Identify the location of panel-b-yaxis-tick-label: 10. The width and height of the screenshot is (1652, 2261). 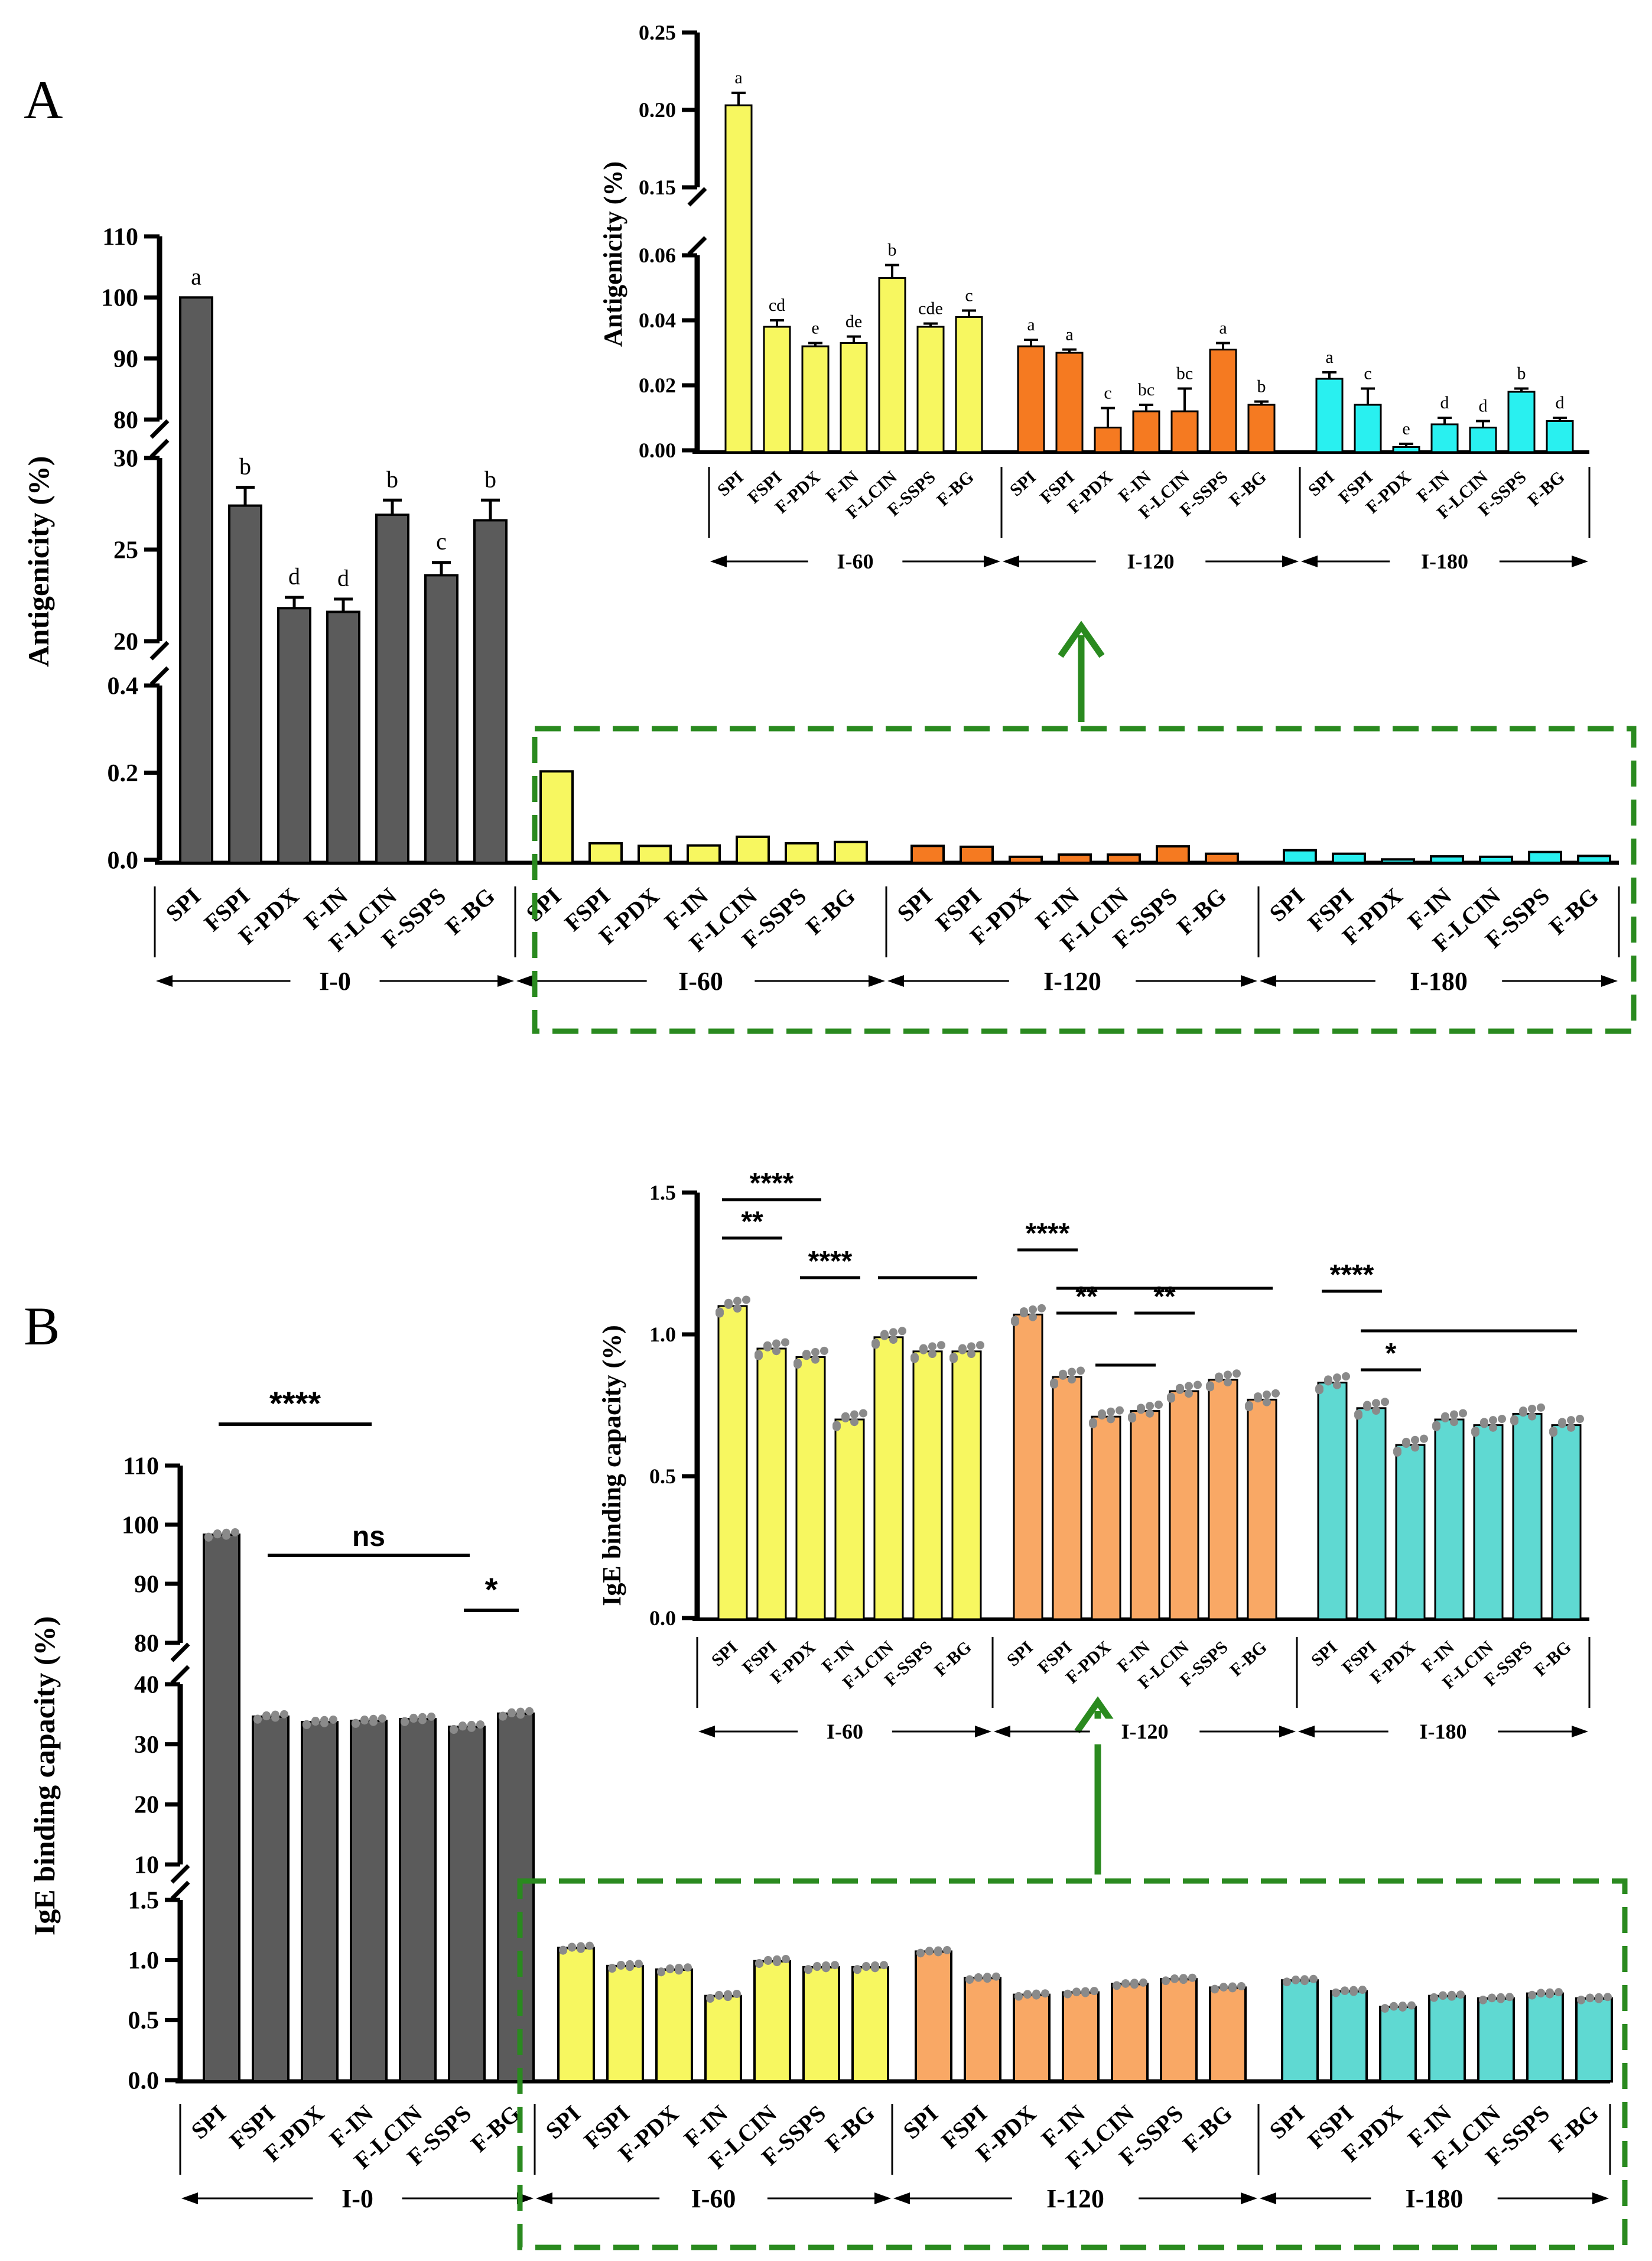
(146, 1865).